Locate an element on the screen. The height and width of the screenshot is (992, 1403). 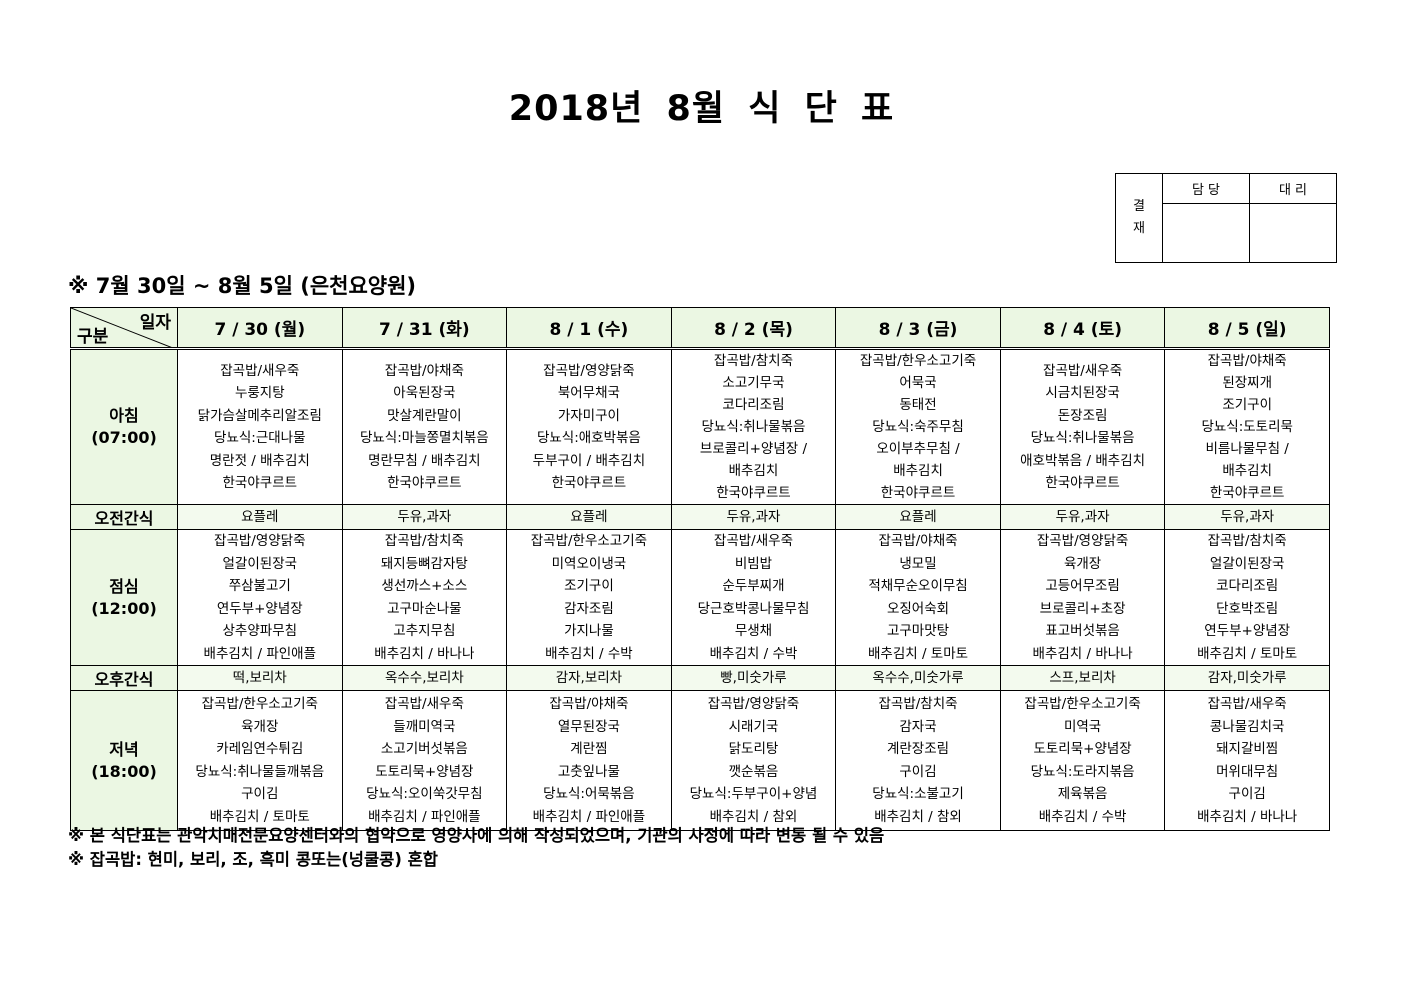
menu-item: 콩나물김치국 is located at coordinates (1247, 726).